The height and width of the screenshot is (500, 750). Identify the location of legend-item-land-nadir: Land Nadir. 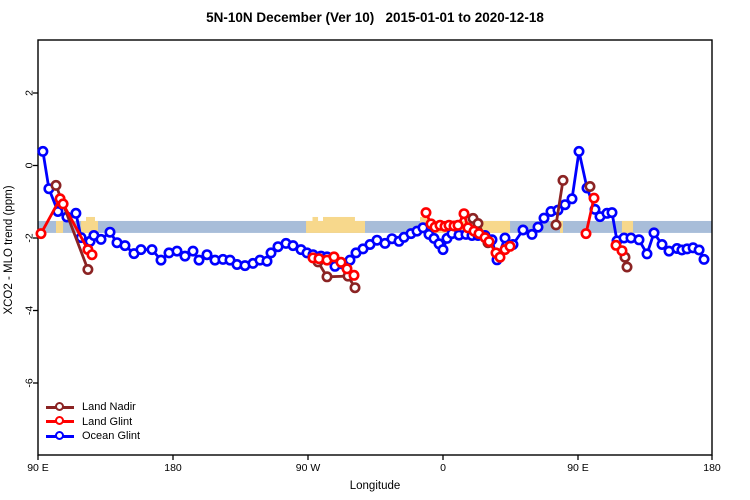
(93, 407).